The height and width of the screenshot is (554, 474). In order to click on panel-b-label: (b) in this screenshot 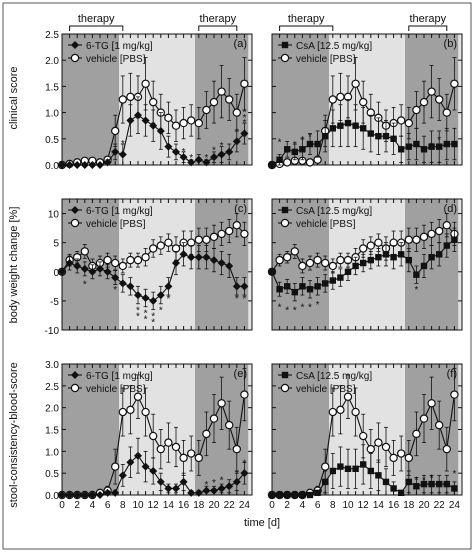, I will do `click(450, 44)`.